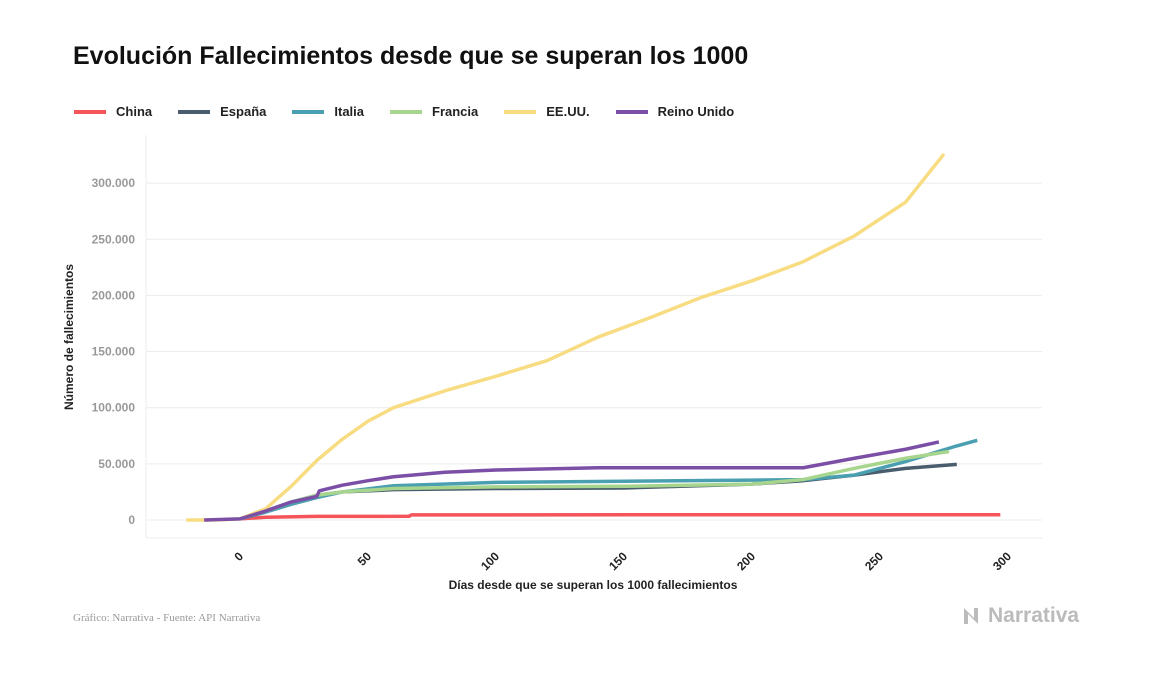  I want to click on x-tick-label: 100, so click(490, 561).